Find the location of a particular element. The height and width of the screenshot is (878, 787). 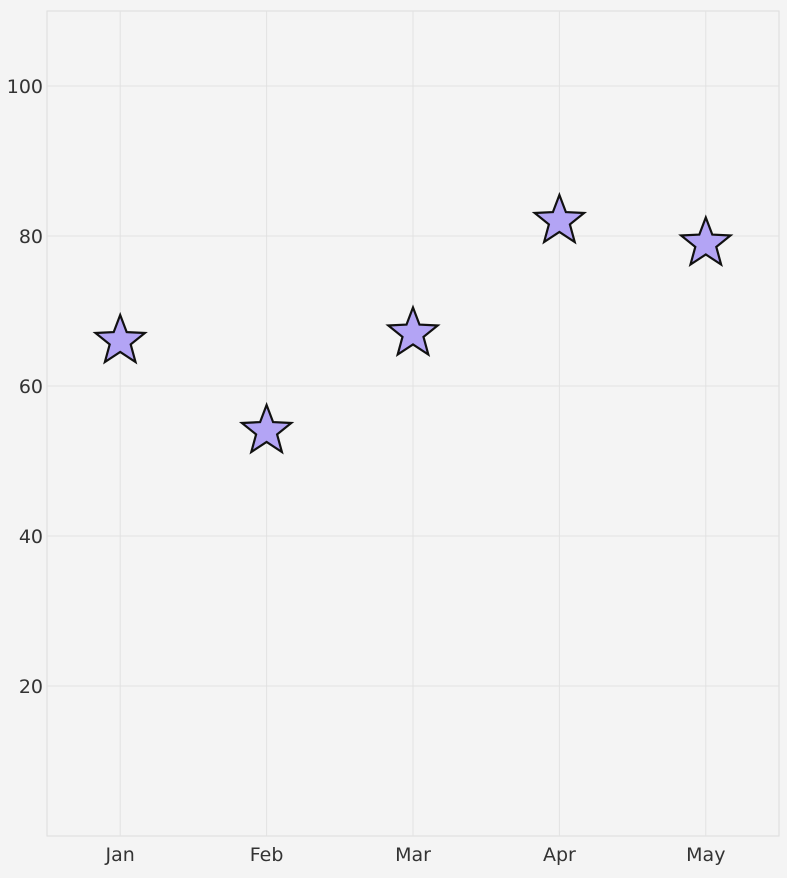

x-tick-label: Jan is located at coordinates (120, 855).